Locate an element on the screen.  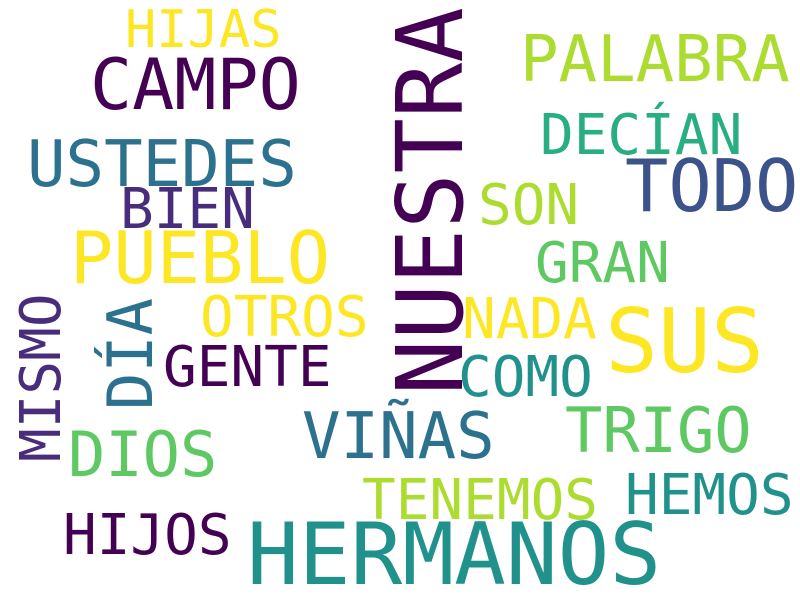
word-palabra: PALABRA is located at coordinates (655, 60).